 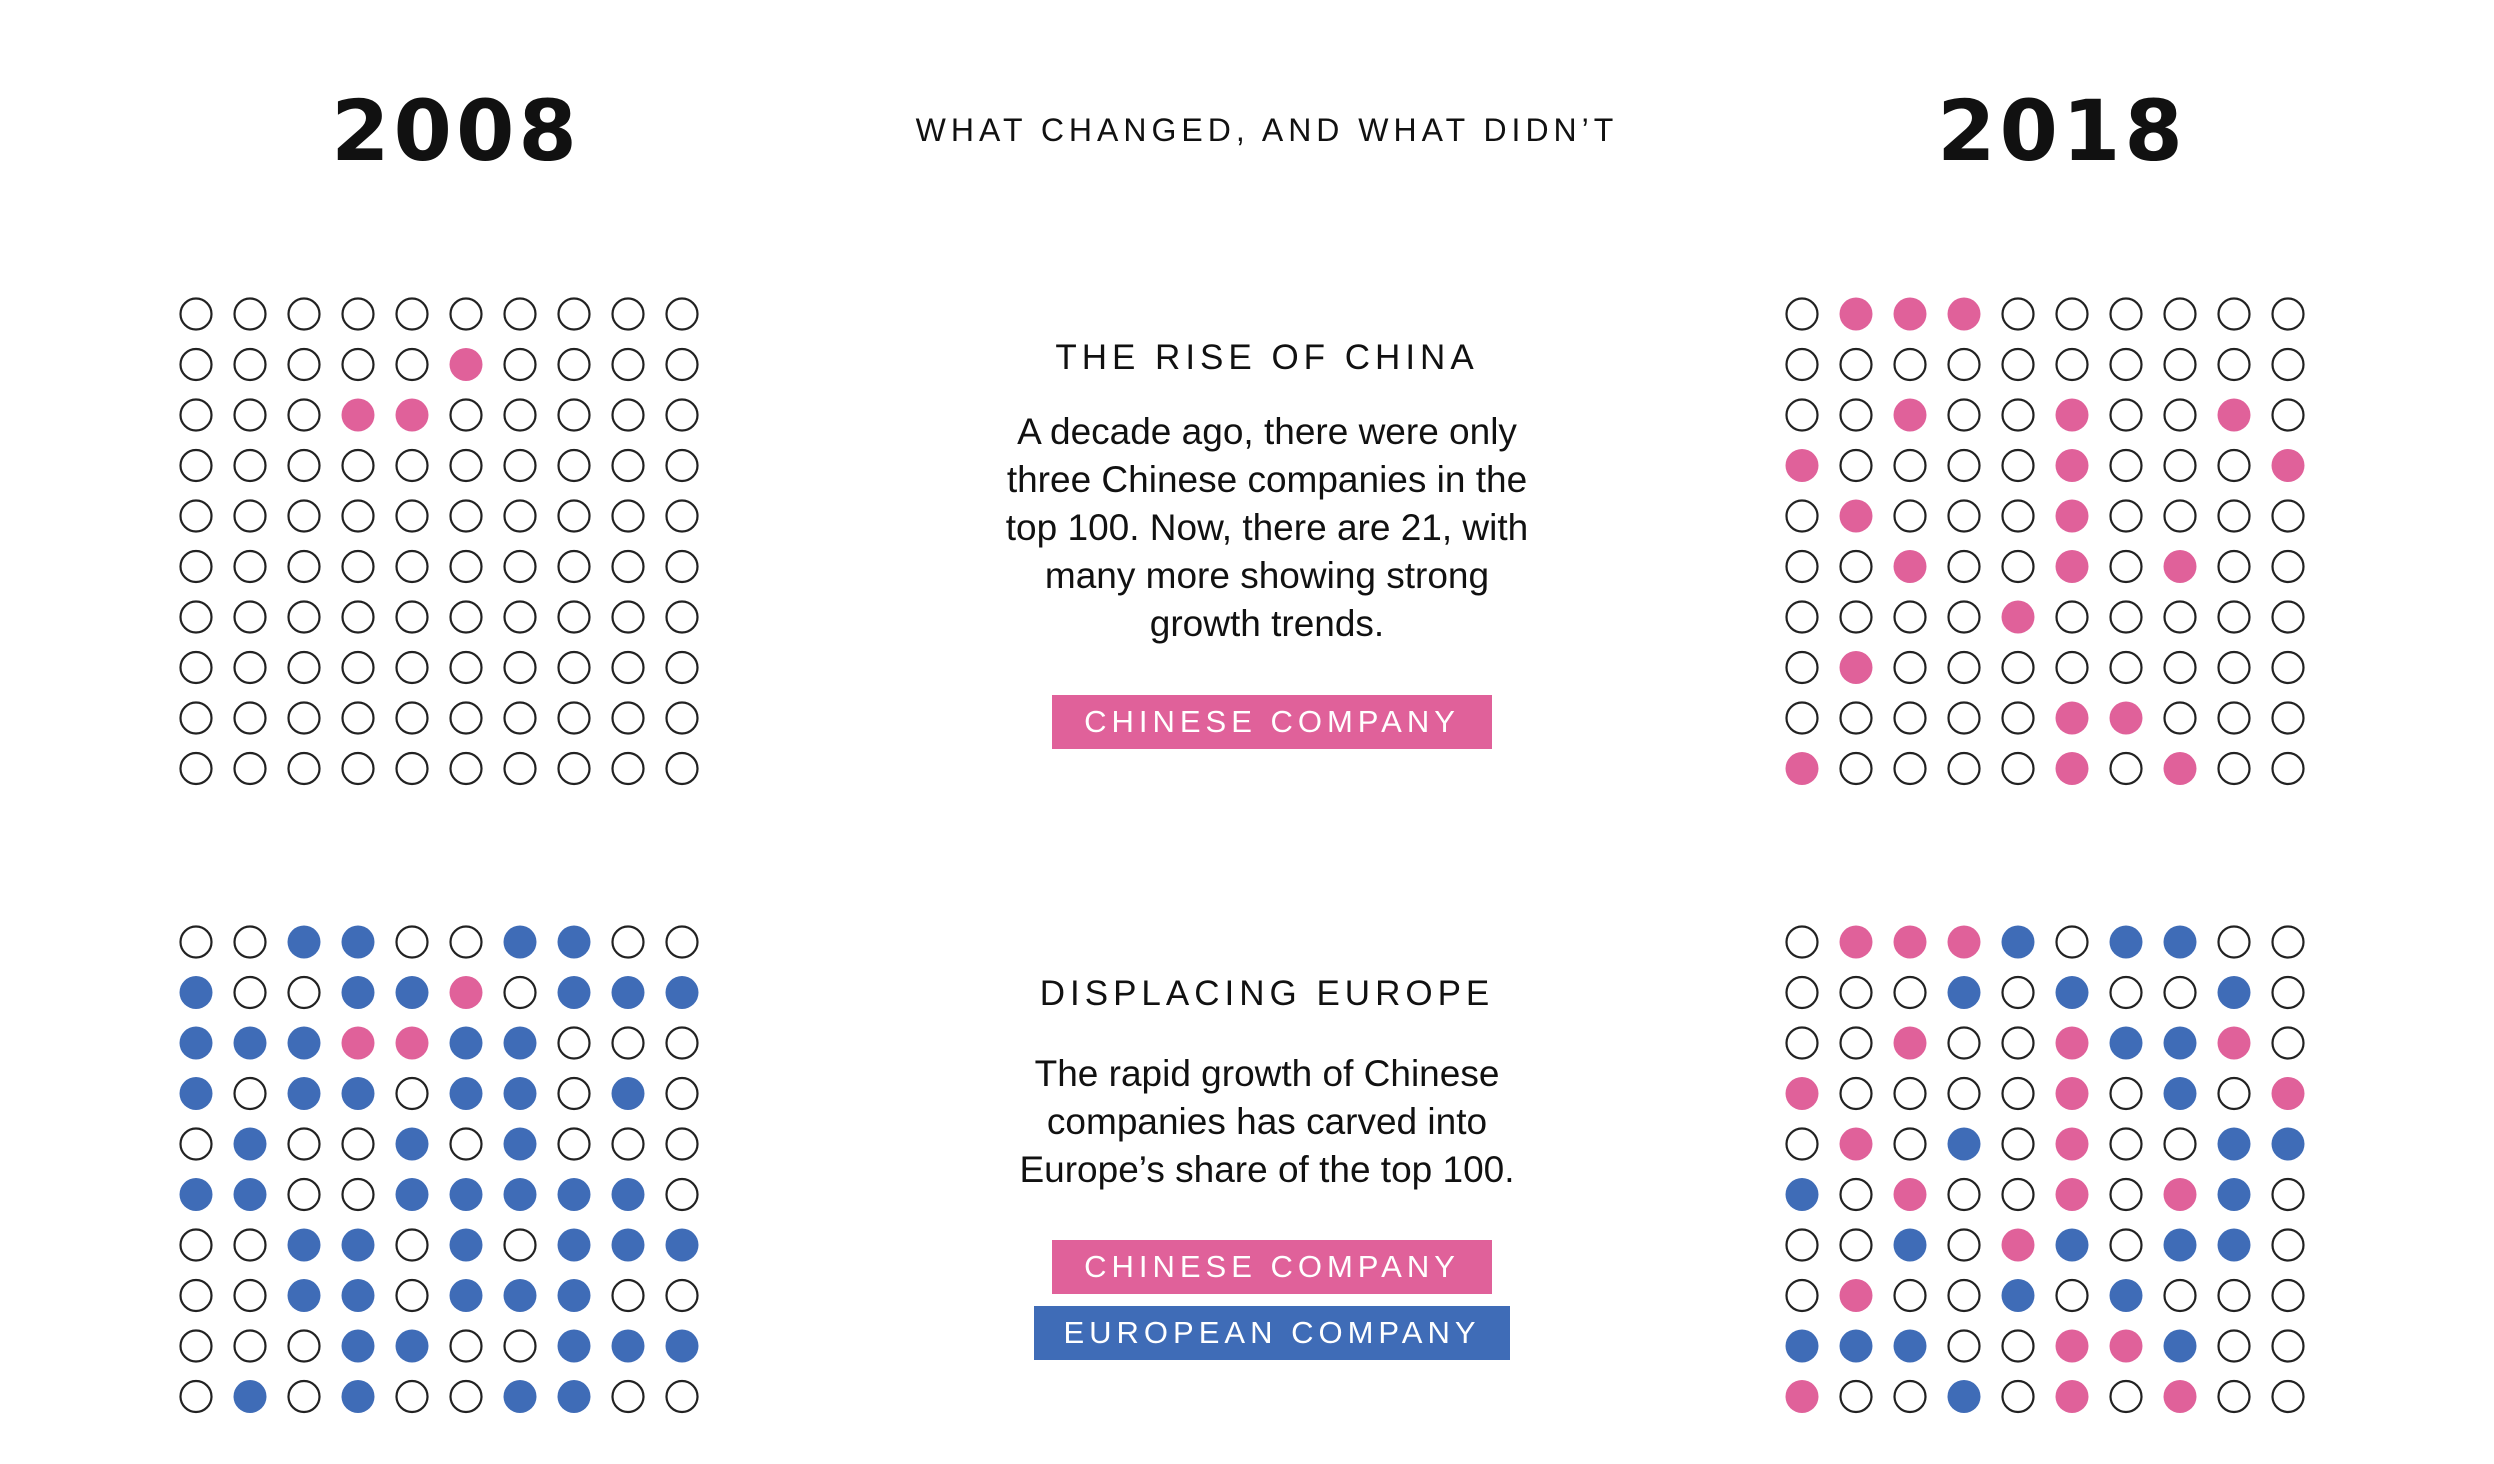 What do you see at coordinates (1267, 575) in the screenshot?
I see `body-line: many more showing strong` at bounding box center [1267, 575].